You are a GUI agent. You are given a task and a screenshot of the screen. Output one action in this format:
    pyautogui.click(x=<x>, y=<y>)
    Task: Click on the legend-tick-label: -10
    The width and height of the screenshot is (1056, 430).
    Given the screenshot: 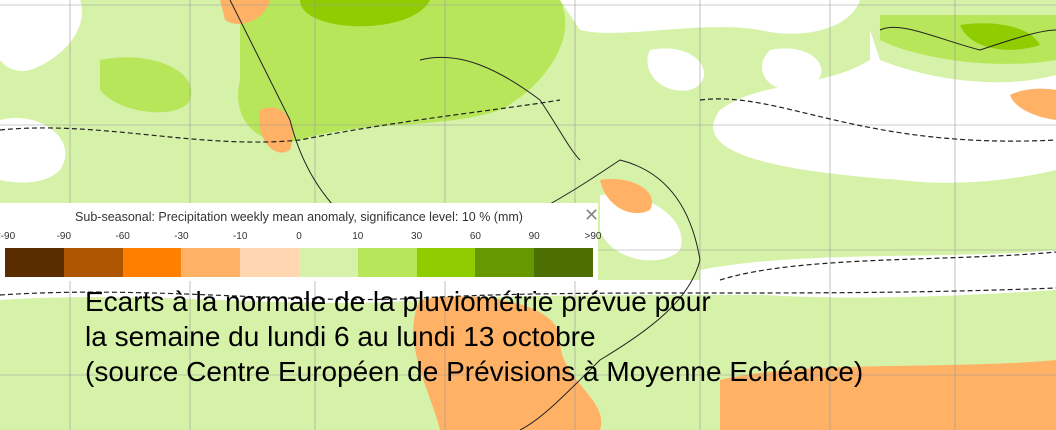 What is the action you would take?
    pyautogui.click(x=240, y=236)
    